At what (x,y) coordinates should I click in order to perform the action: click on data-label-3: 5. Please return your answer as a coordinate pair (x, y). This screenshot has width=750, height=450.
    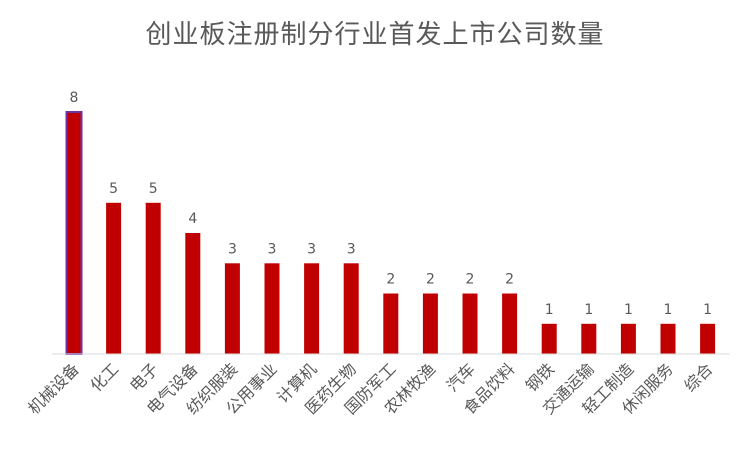
    Looking at the image, I should click on (153, 189).